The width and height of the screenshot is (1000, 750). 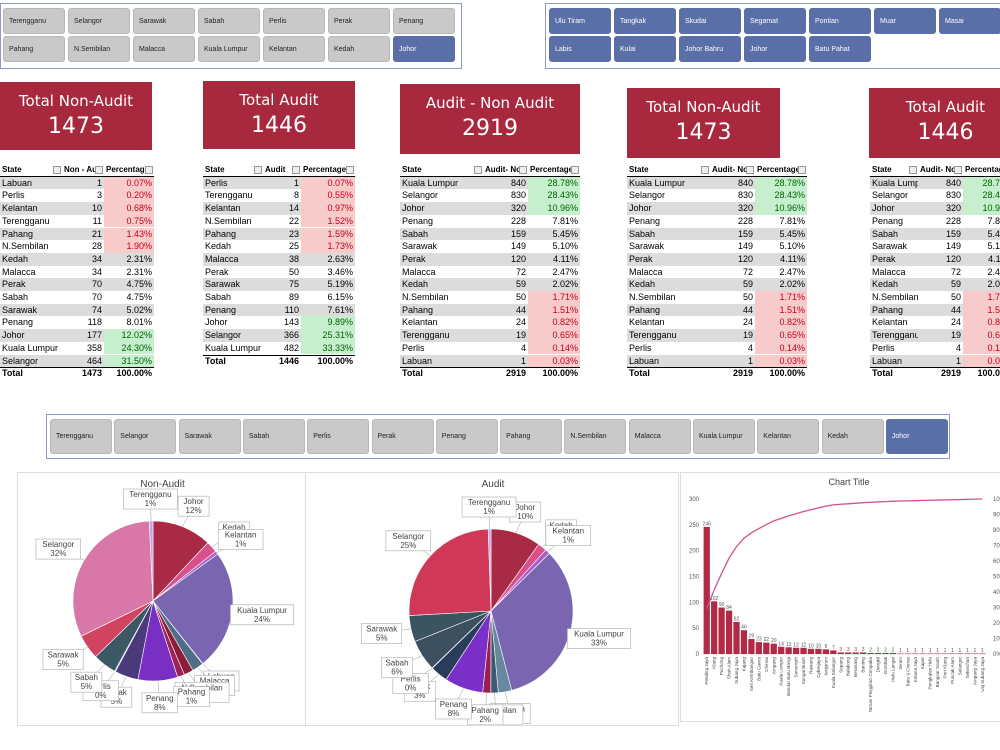 What do you see at coordinates (981, 297) in the screenshot?
I see `table-cell: 1.71%` at bounding box center [981, 297].